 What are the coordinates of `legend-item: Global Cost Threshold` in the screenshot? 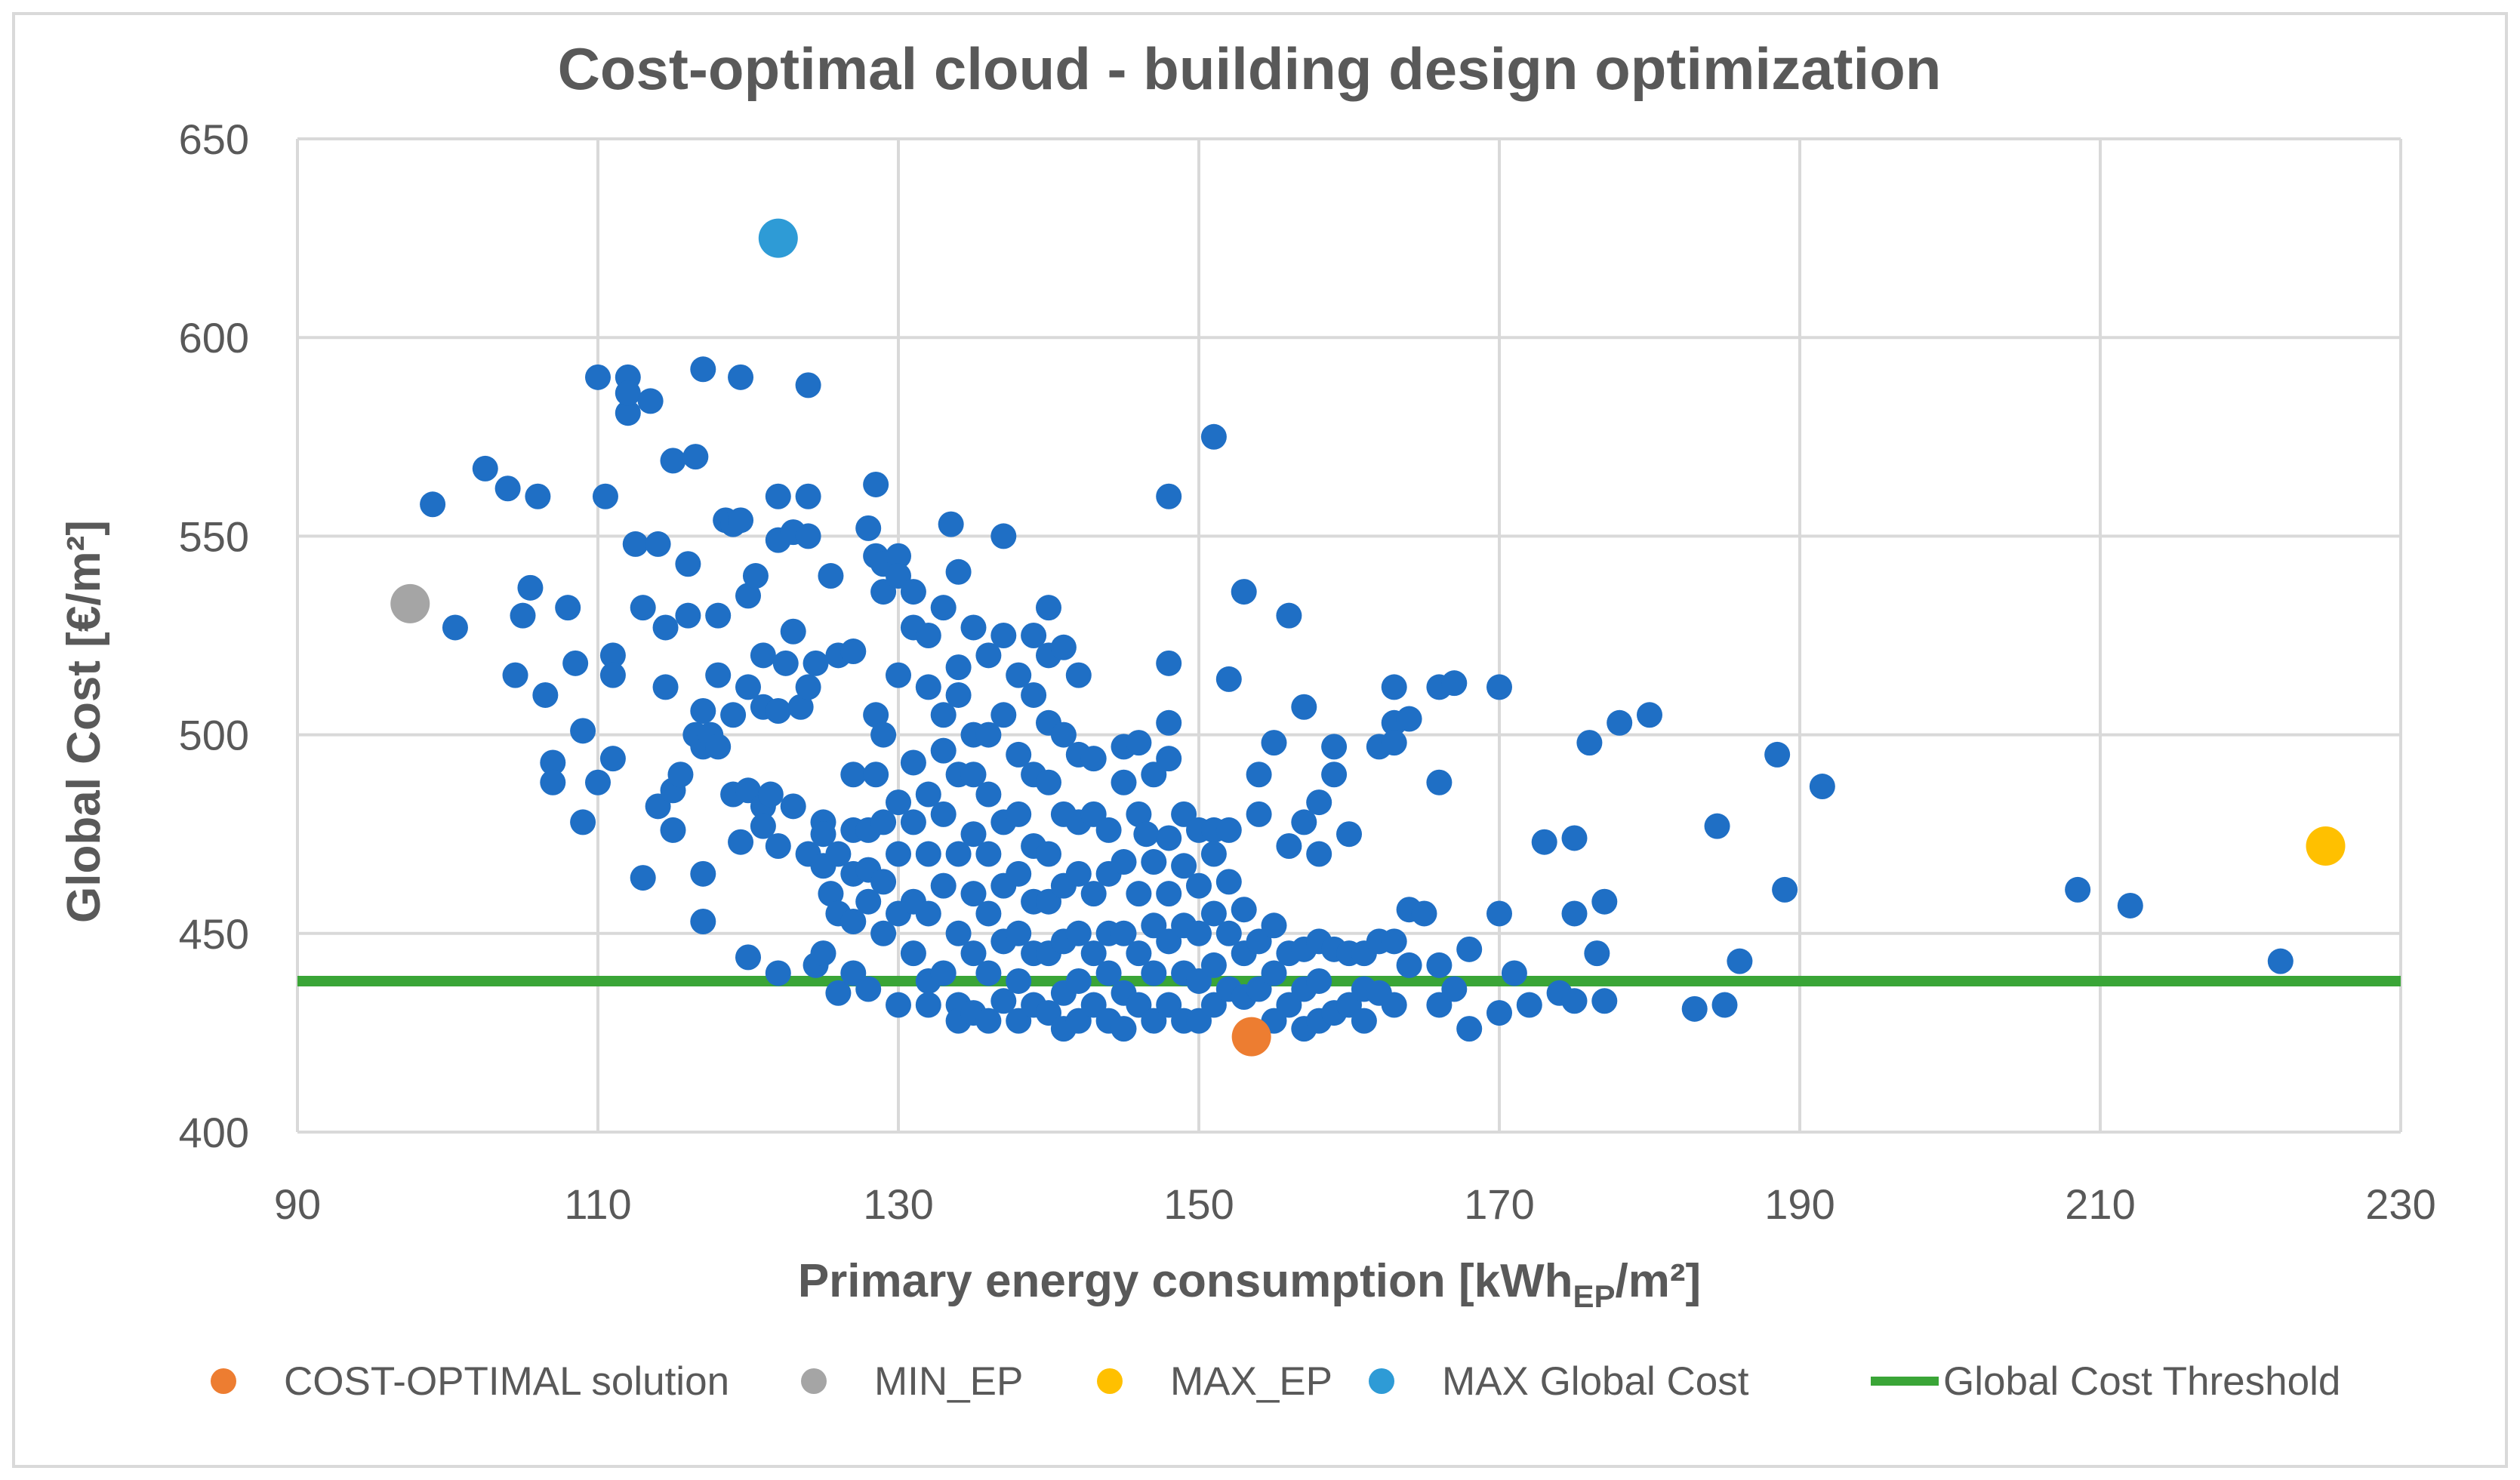 It's located at (2105, 1381).